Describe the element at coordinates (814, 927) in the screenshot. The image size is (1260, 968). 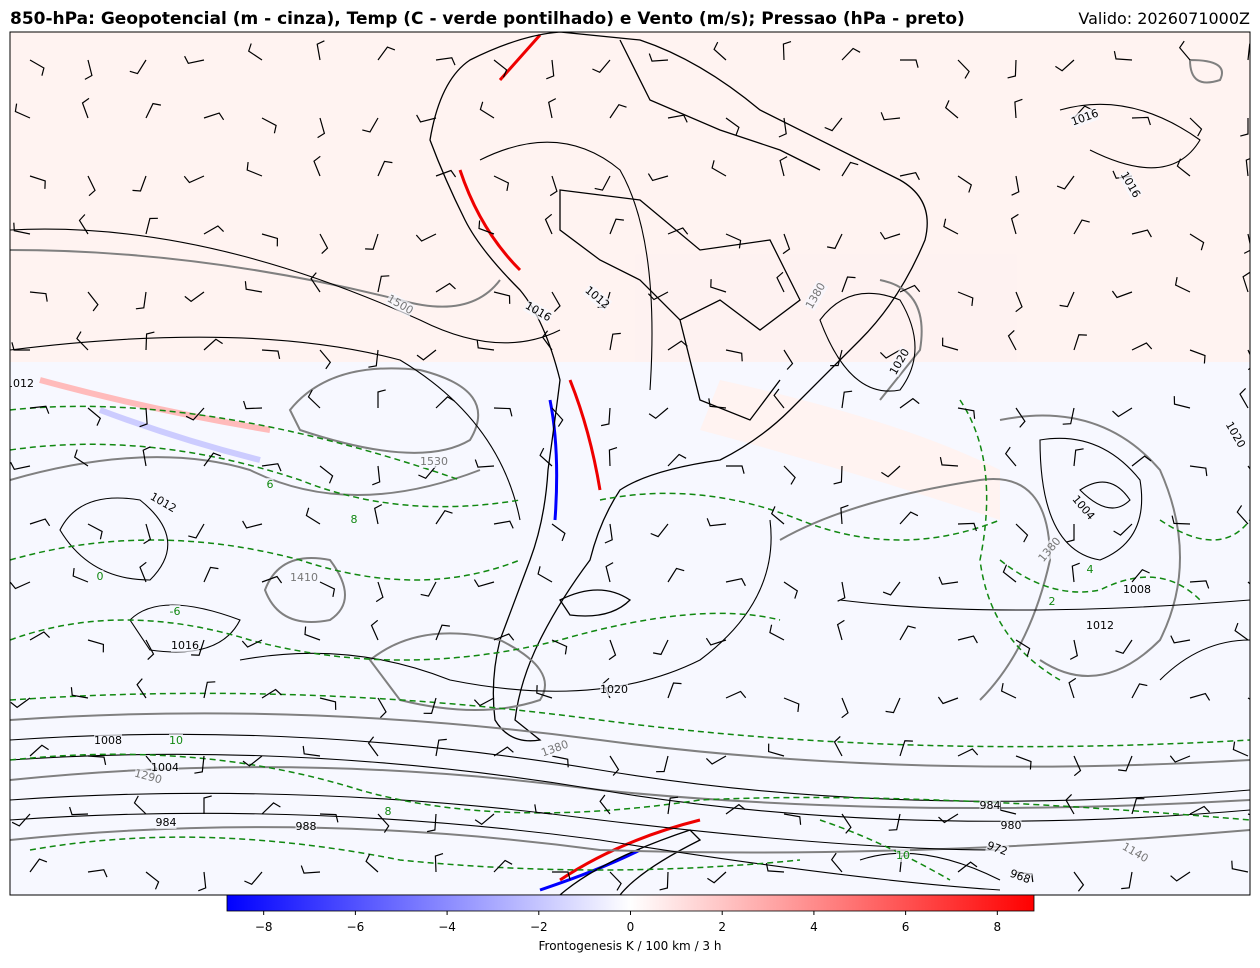
I see `colorbar-tick-label: 4` at that location.